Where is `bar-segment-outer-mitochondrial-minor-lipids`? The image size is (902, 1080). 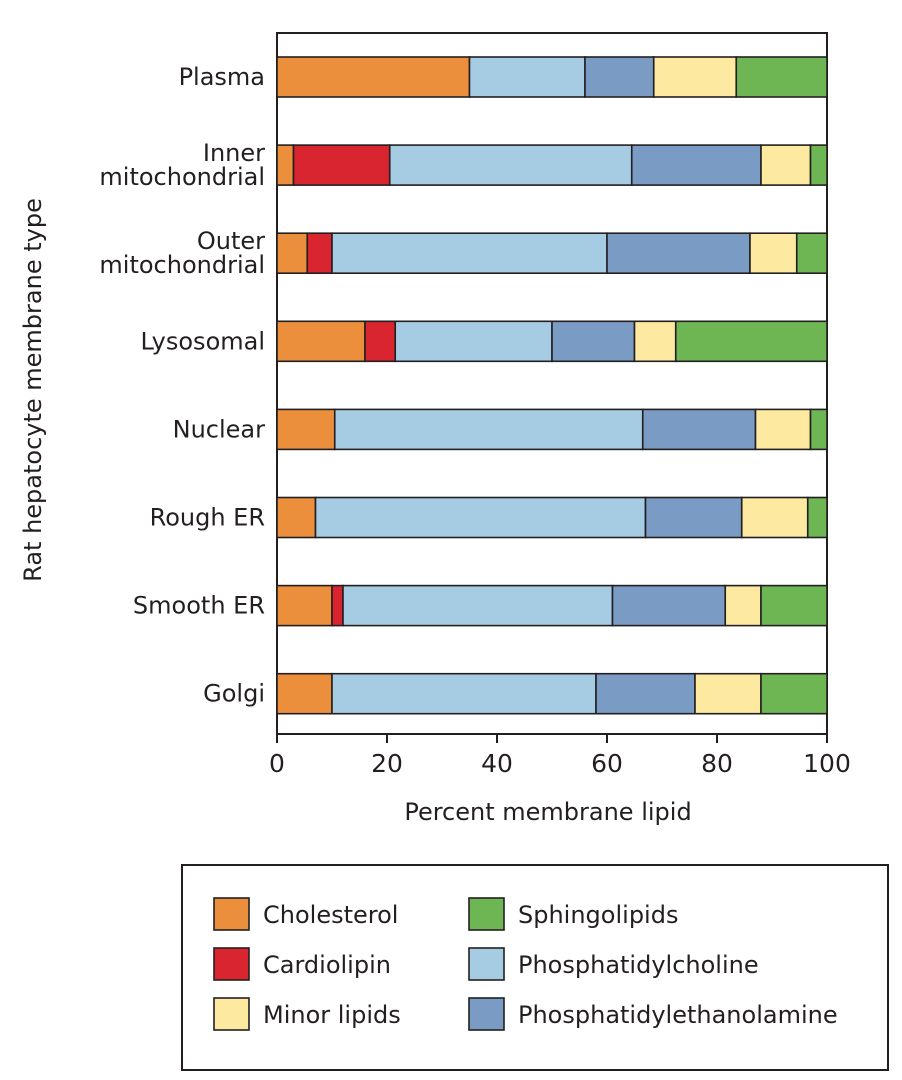 bar-segment-outer-mitochondrial-minor-lipids is located at coordinates (773, 253).